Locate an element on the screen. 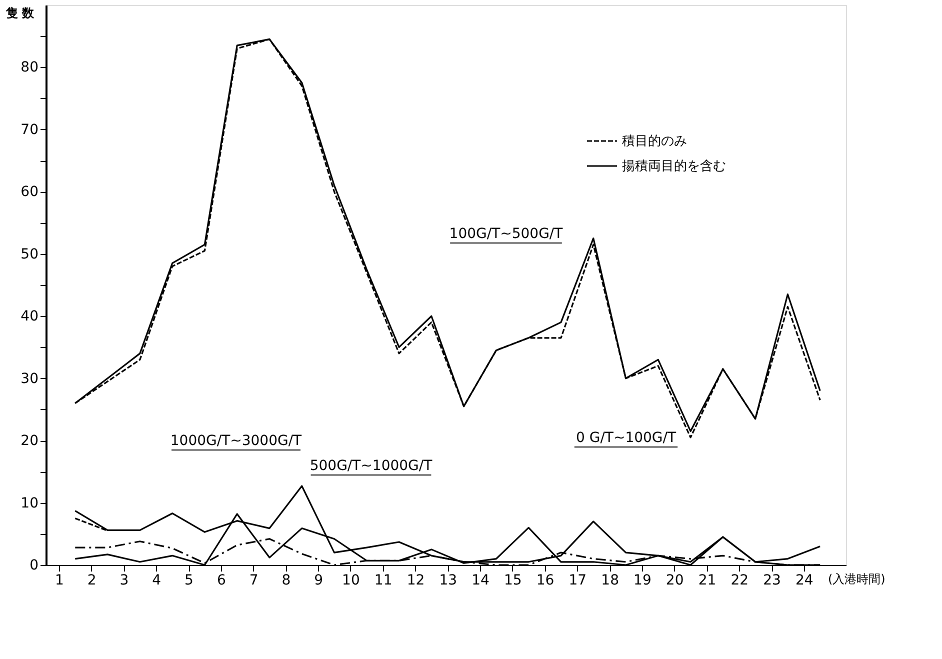 The height and width of the screenshot is (659, 942). x-tick-label: 15 is located at coordinates (513, 580).